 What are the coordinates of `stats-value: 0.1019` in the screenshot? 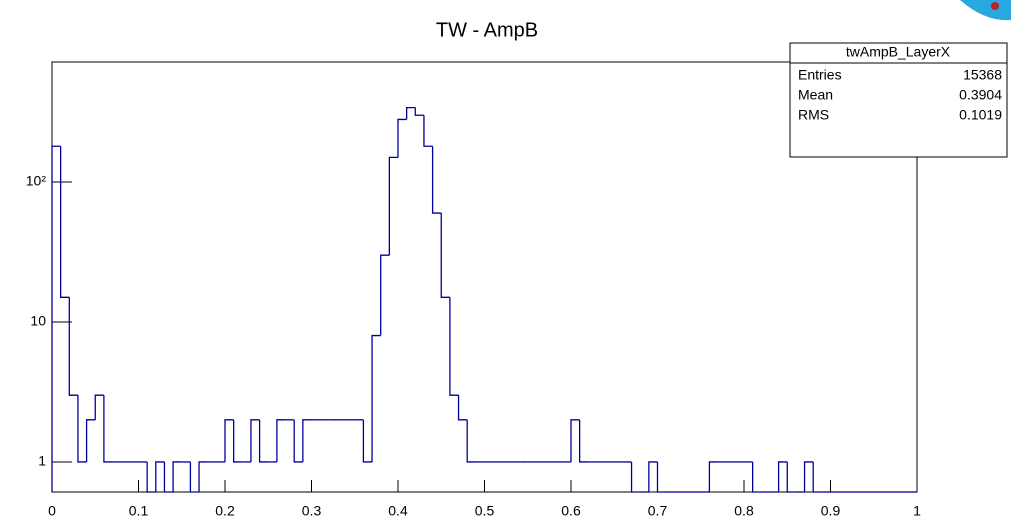 It's located at (980, 115).